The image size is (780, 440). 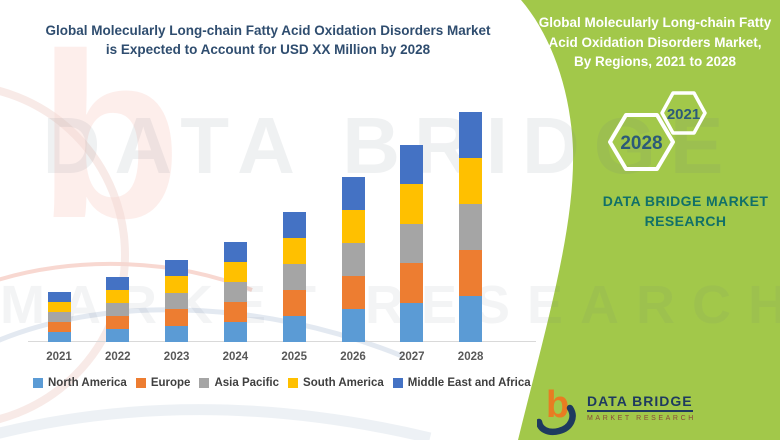 I want to click on logo-d-swoosh, so click(x=556, y=420).